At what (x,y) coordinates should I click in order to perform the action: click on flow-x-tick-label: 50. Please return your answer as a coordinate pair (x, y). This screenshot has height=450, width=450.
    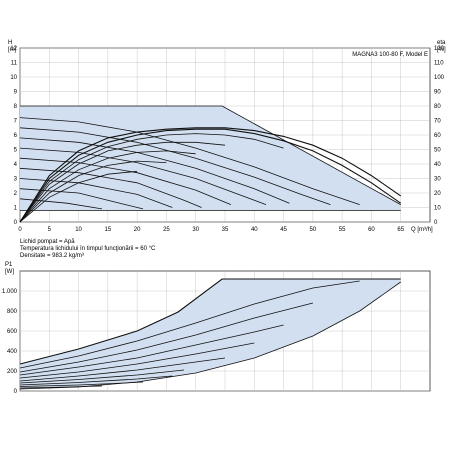
    Looking at the image, I should click on (313, 230).